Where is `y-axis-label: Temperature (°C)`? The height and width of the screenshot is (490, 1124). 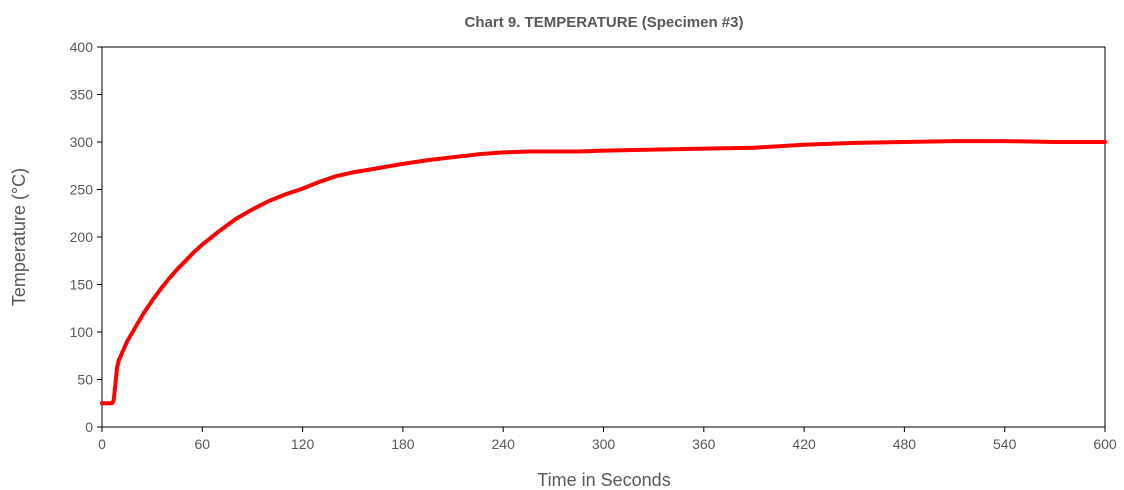
y-axis-label: Temperature (°C) is located at coordinates (19, 237).